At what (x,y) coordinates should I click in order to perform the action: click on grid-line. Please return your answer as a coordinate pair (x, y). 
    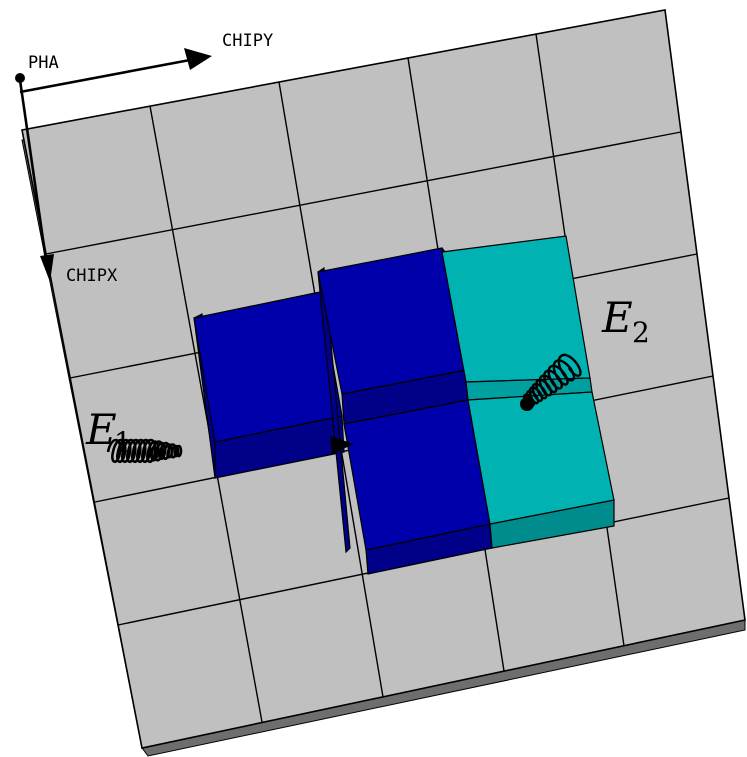
    Looking at the image, I should click on (363, 193).